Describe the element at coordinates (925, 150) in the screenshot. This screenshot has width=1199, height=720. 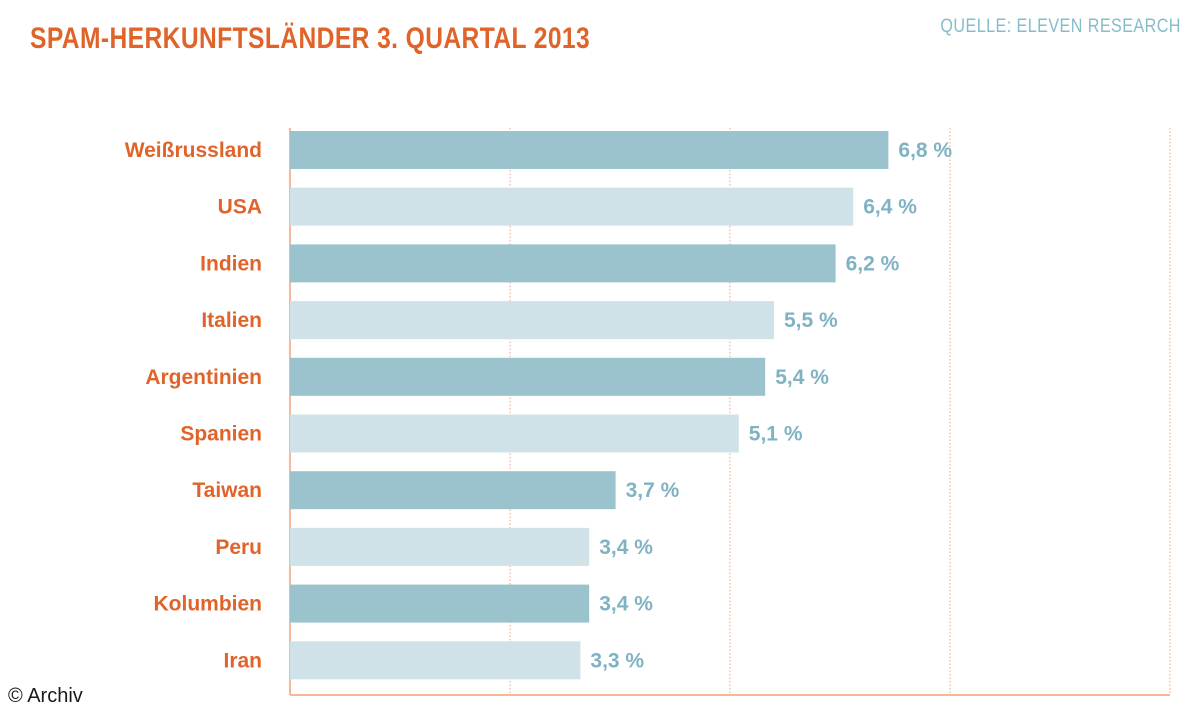
I see `value-label-1: 6,8 %` at that location.